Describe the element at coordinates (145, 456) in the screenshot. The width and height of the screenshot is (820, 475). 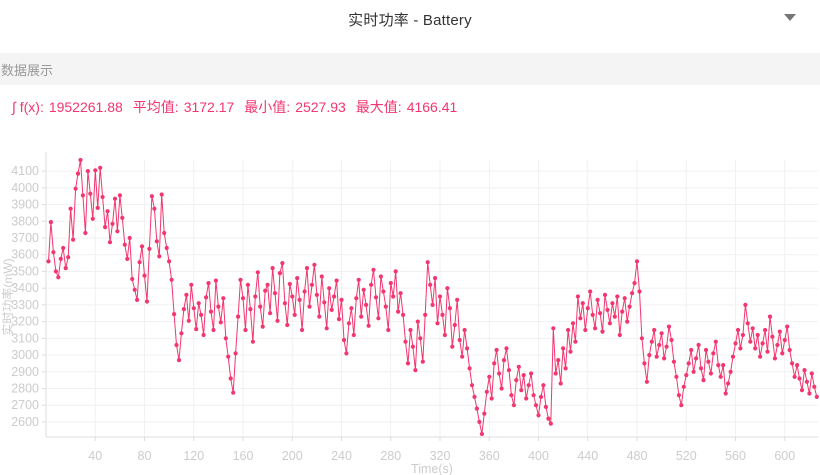
I see `x-axis-tick-label: 80` at that location.